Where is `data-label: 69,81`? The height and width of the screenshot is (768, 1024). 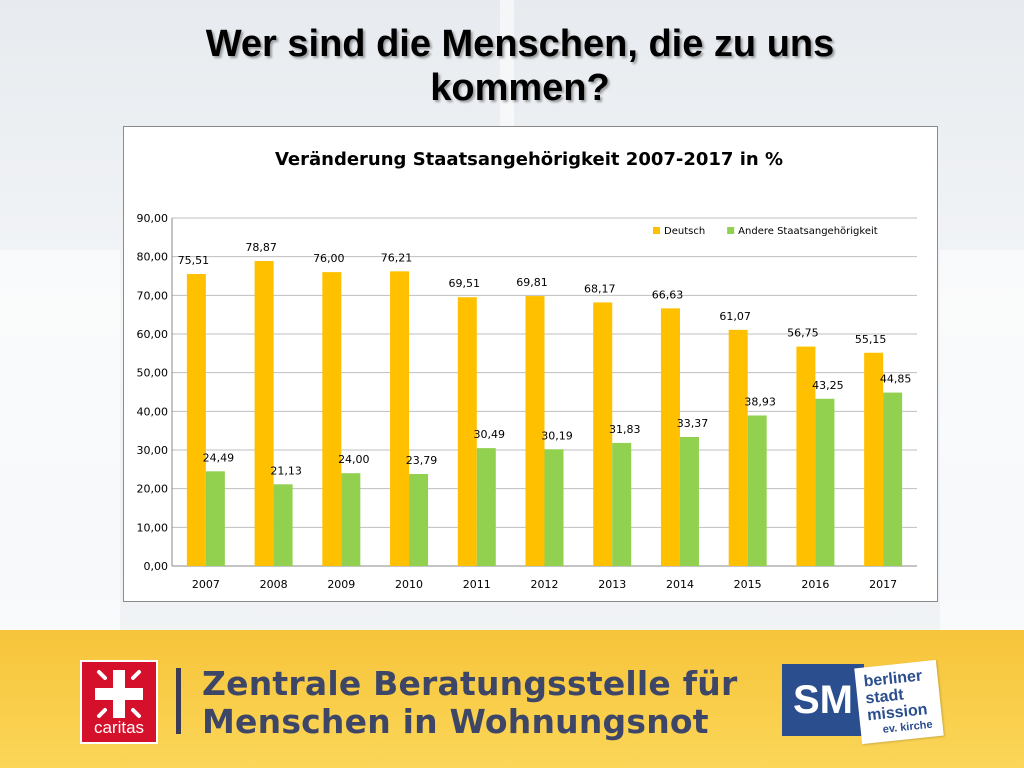 data-label: 69,81 is located at coordinates (532, 282).